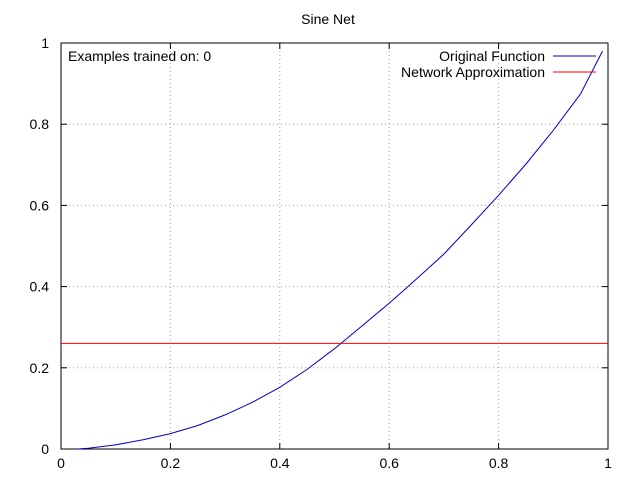  I want to click on y-tick-label: 0.8, so click(40, 124).